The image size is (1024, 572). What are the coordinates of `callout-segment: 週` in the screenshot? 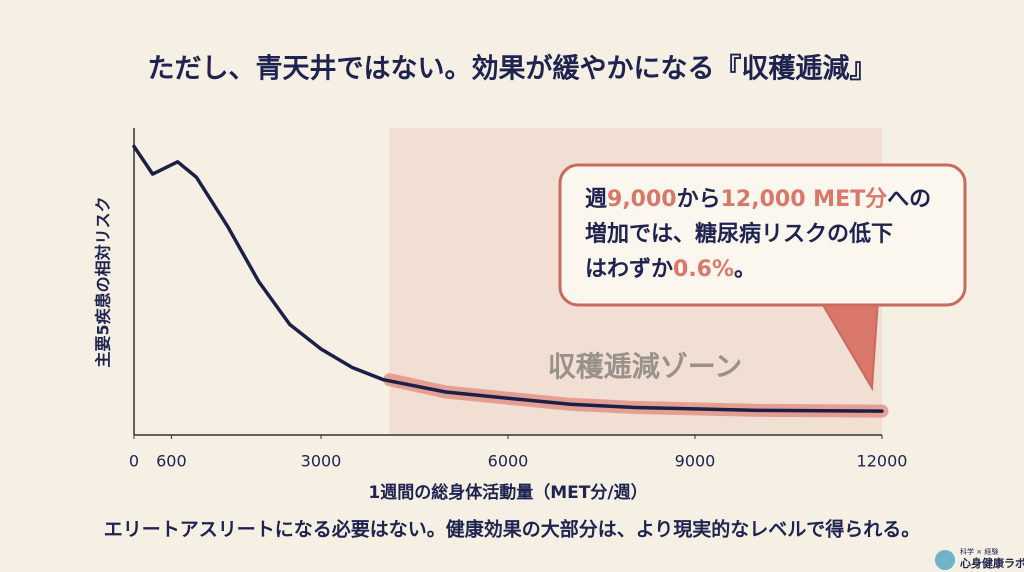 It's located at (596, 199).